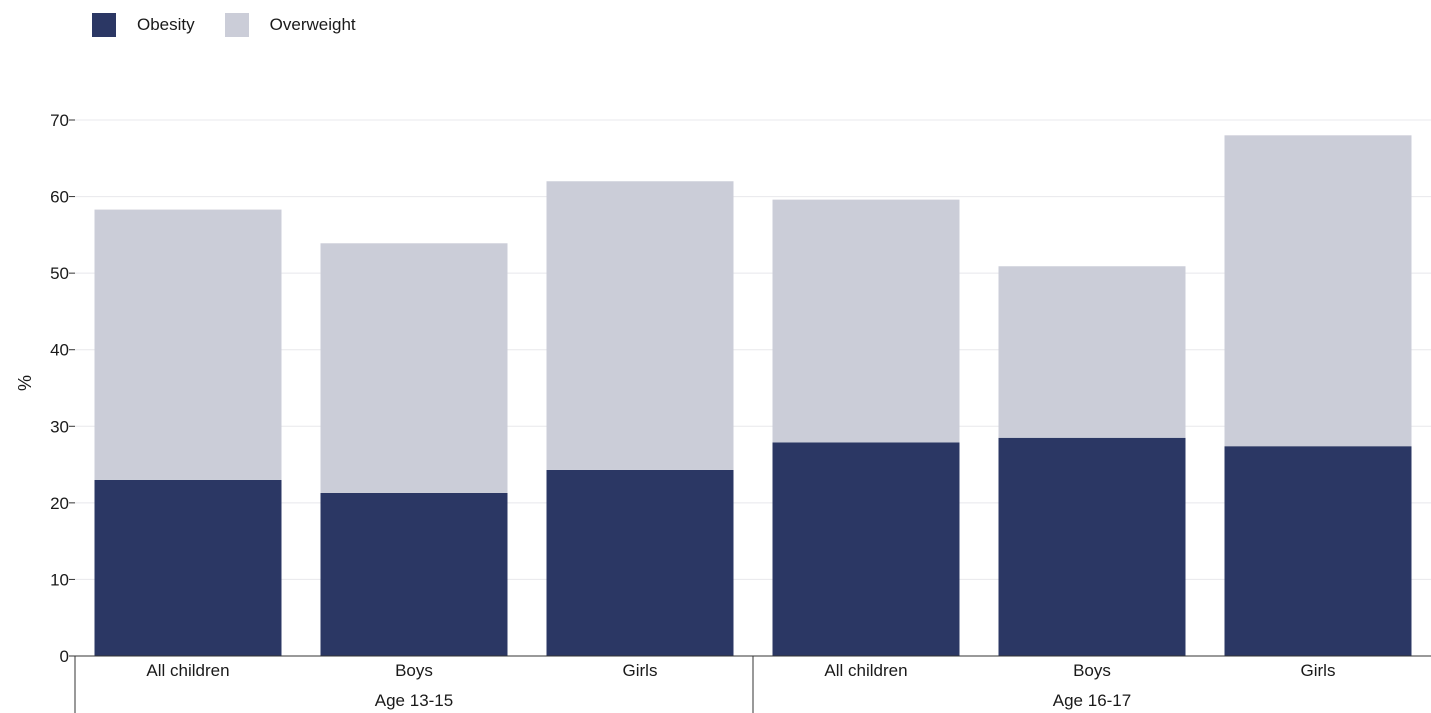 The width and height of the screenshot is (1431, 713). What do you see at coordinates (64, 656) in the screenshot?
I see `y-tick-label: 0` at bounding box center [64, 656].